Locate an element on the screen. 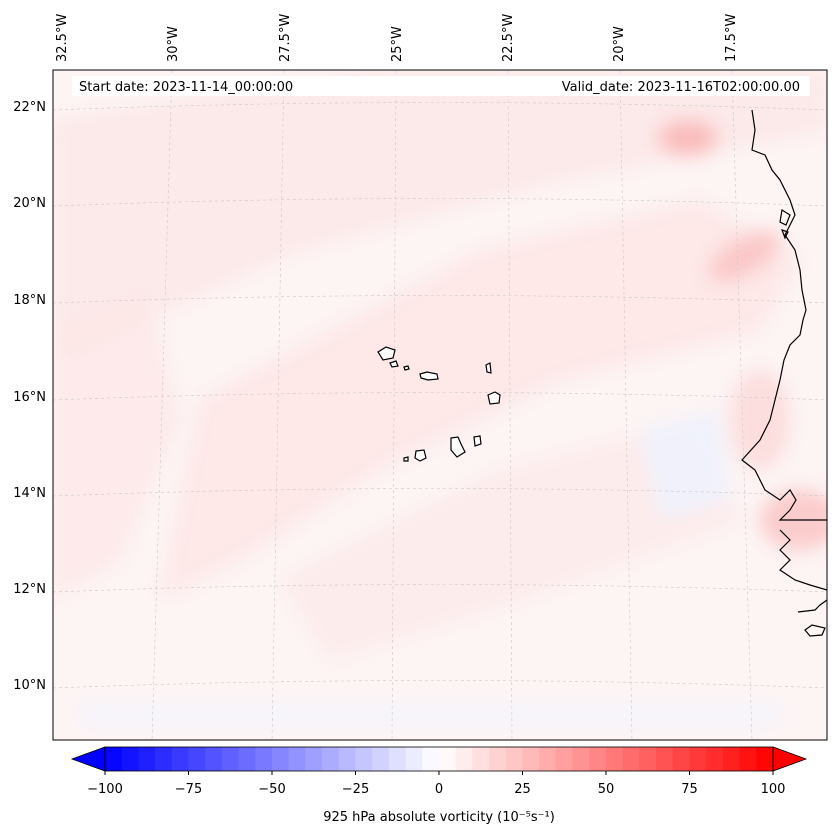  colorbar-tick-label: −25 is located at coordinates (355, 789).